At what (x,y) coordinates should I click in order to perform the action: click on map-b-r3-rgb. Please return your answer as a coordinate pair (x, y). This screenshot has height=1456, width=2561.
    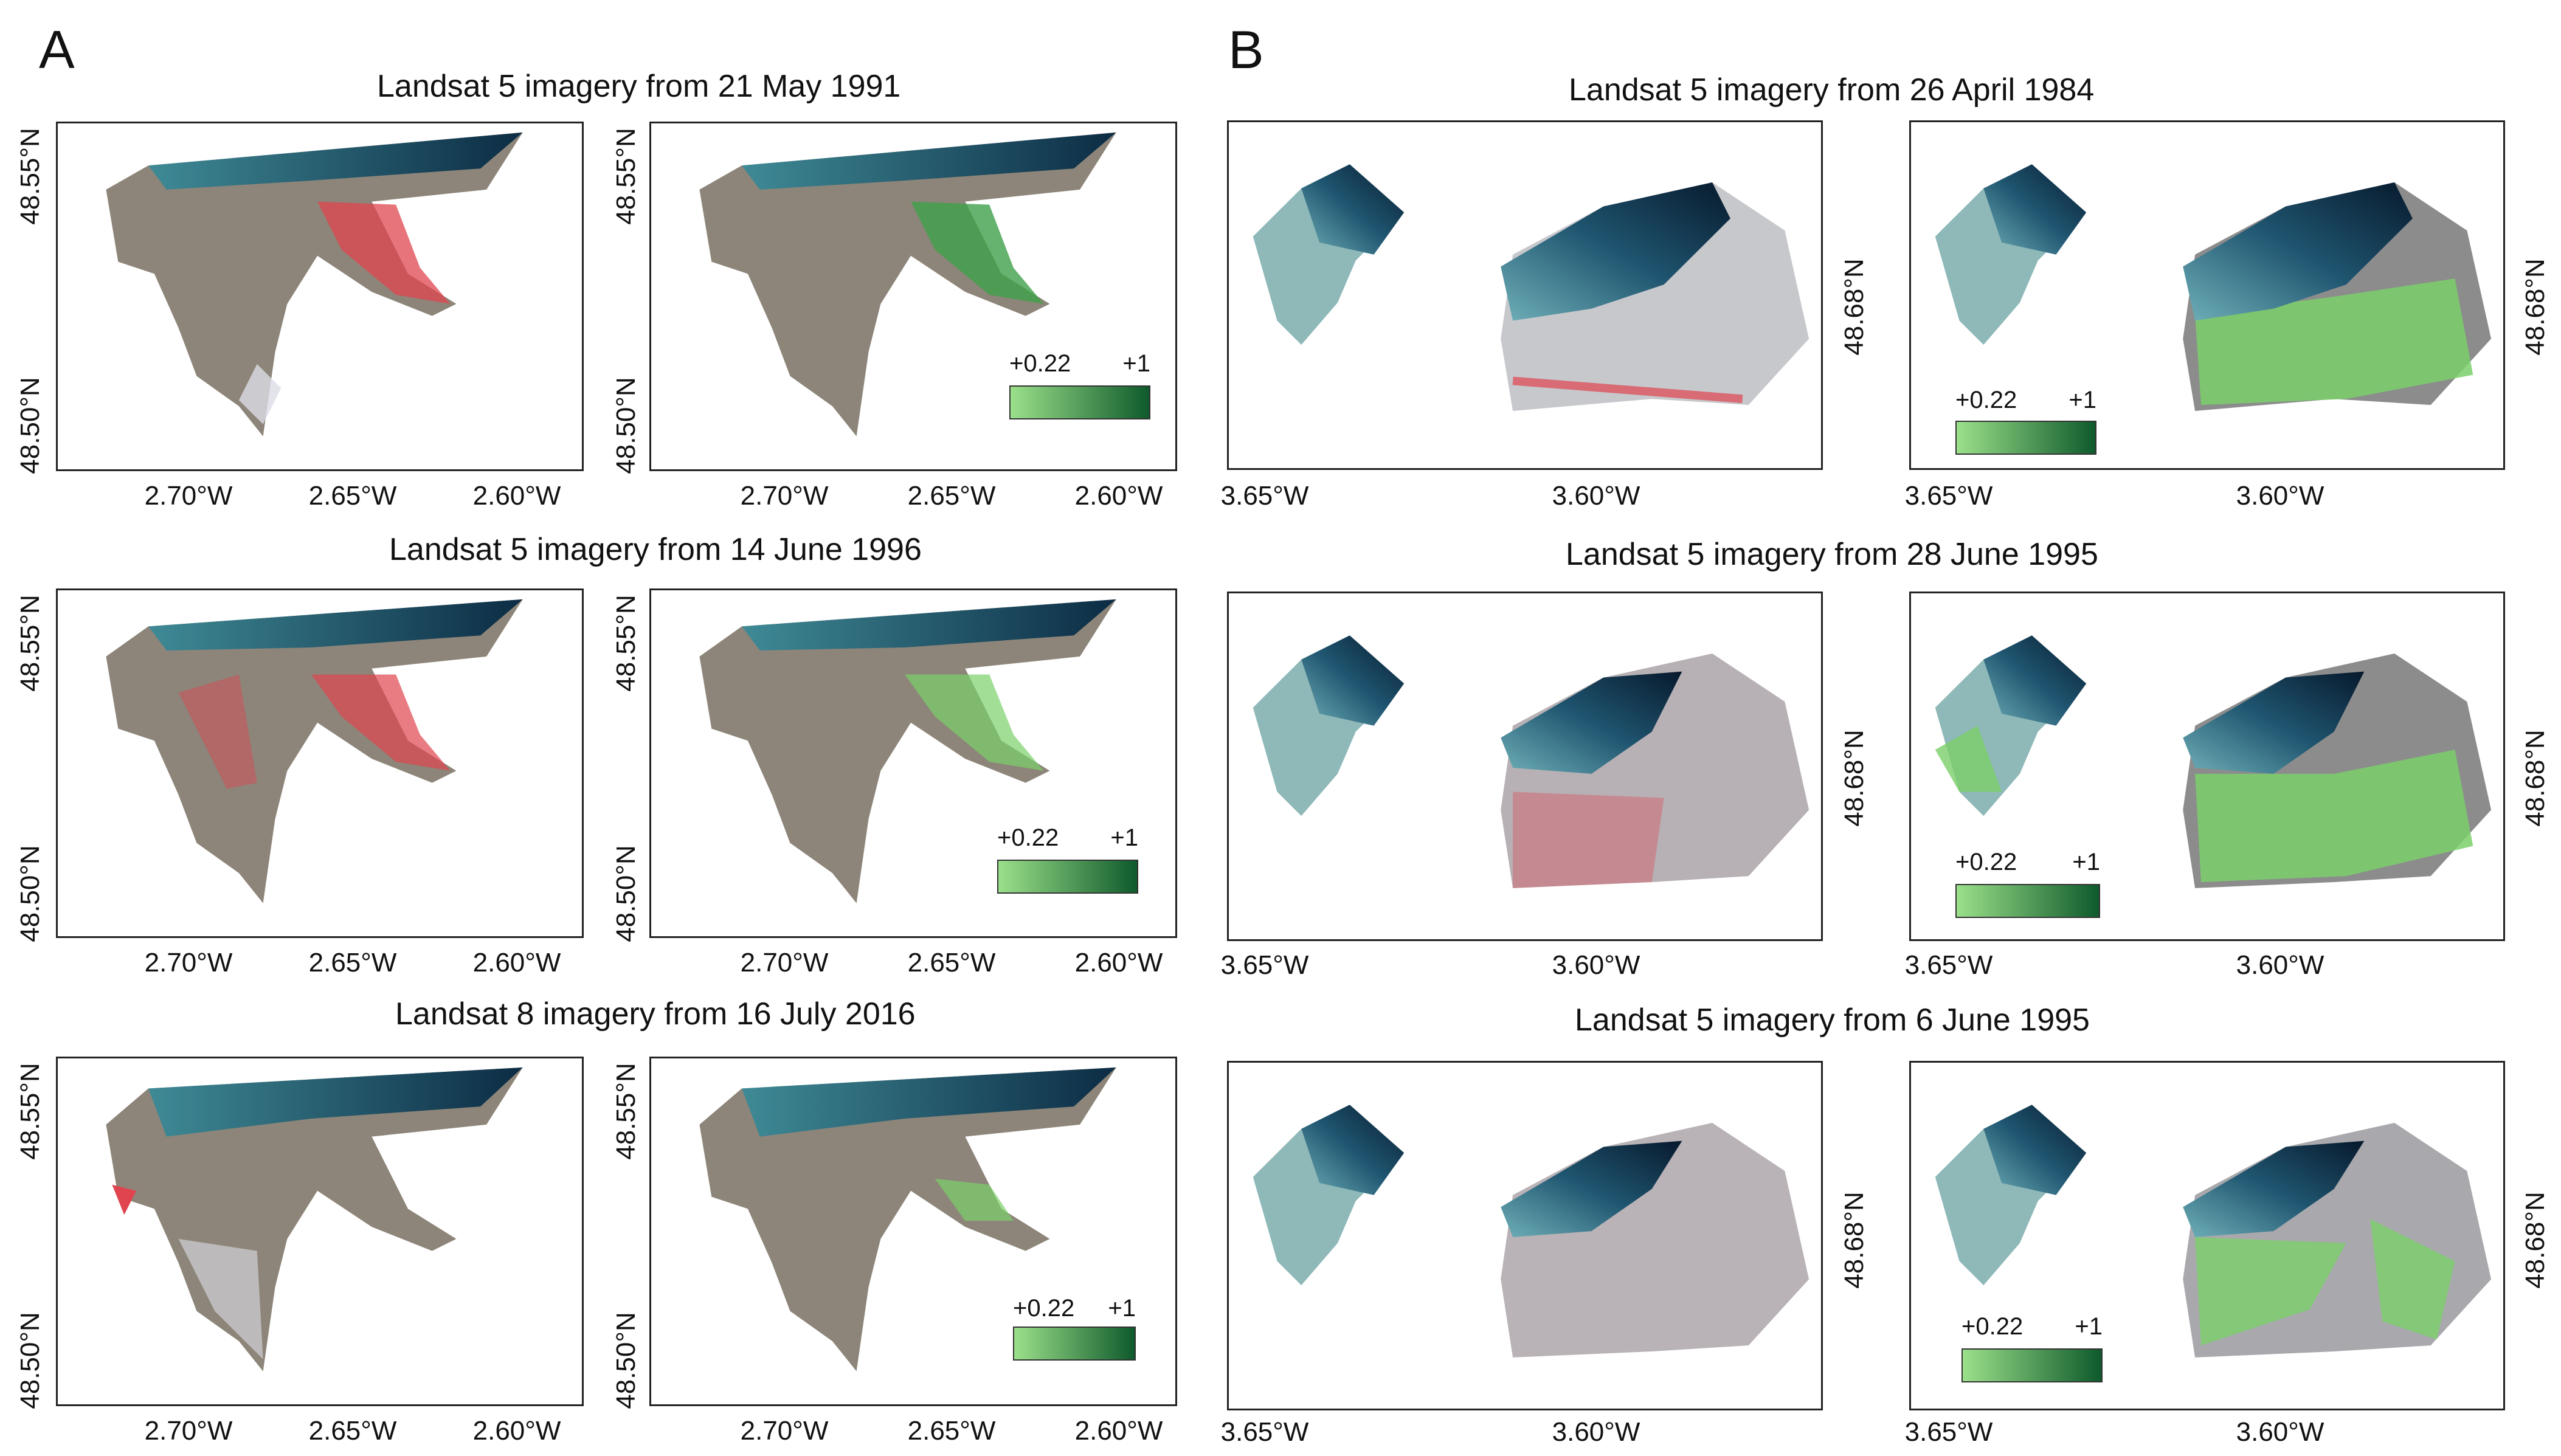
    Looking at the image, I should click on (1525, 1235).